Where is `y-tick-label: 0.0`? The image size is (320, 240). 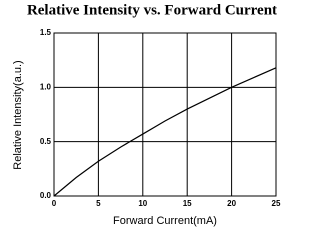 y-tick-label: 0.0 is located at coordinates (46, 195).